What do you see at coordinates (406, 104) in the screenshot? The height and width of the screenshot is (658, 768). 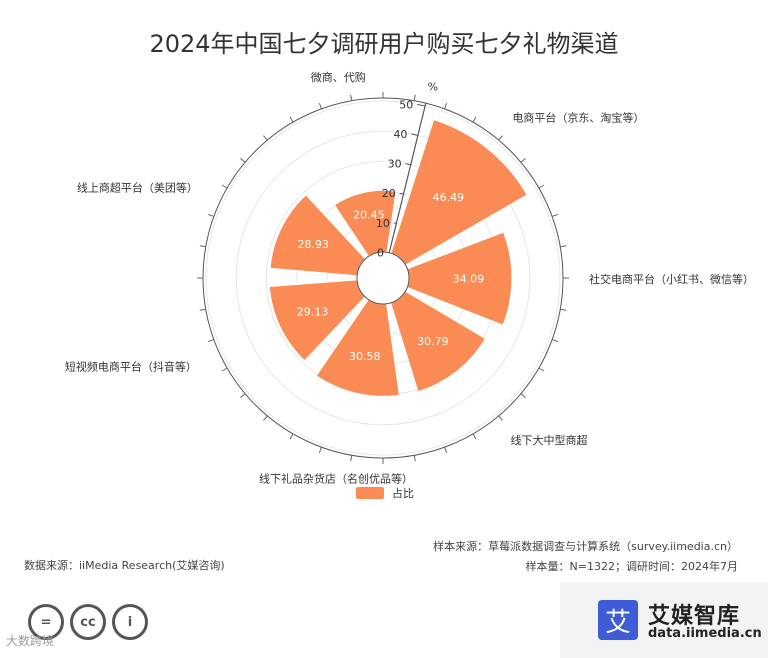 I see `radial-tick-label: 50` at bounding box center [406, 104].